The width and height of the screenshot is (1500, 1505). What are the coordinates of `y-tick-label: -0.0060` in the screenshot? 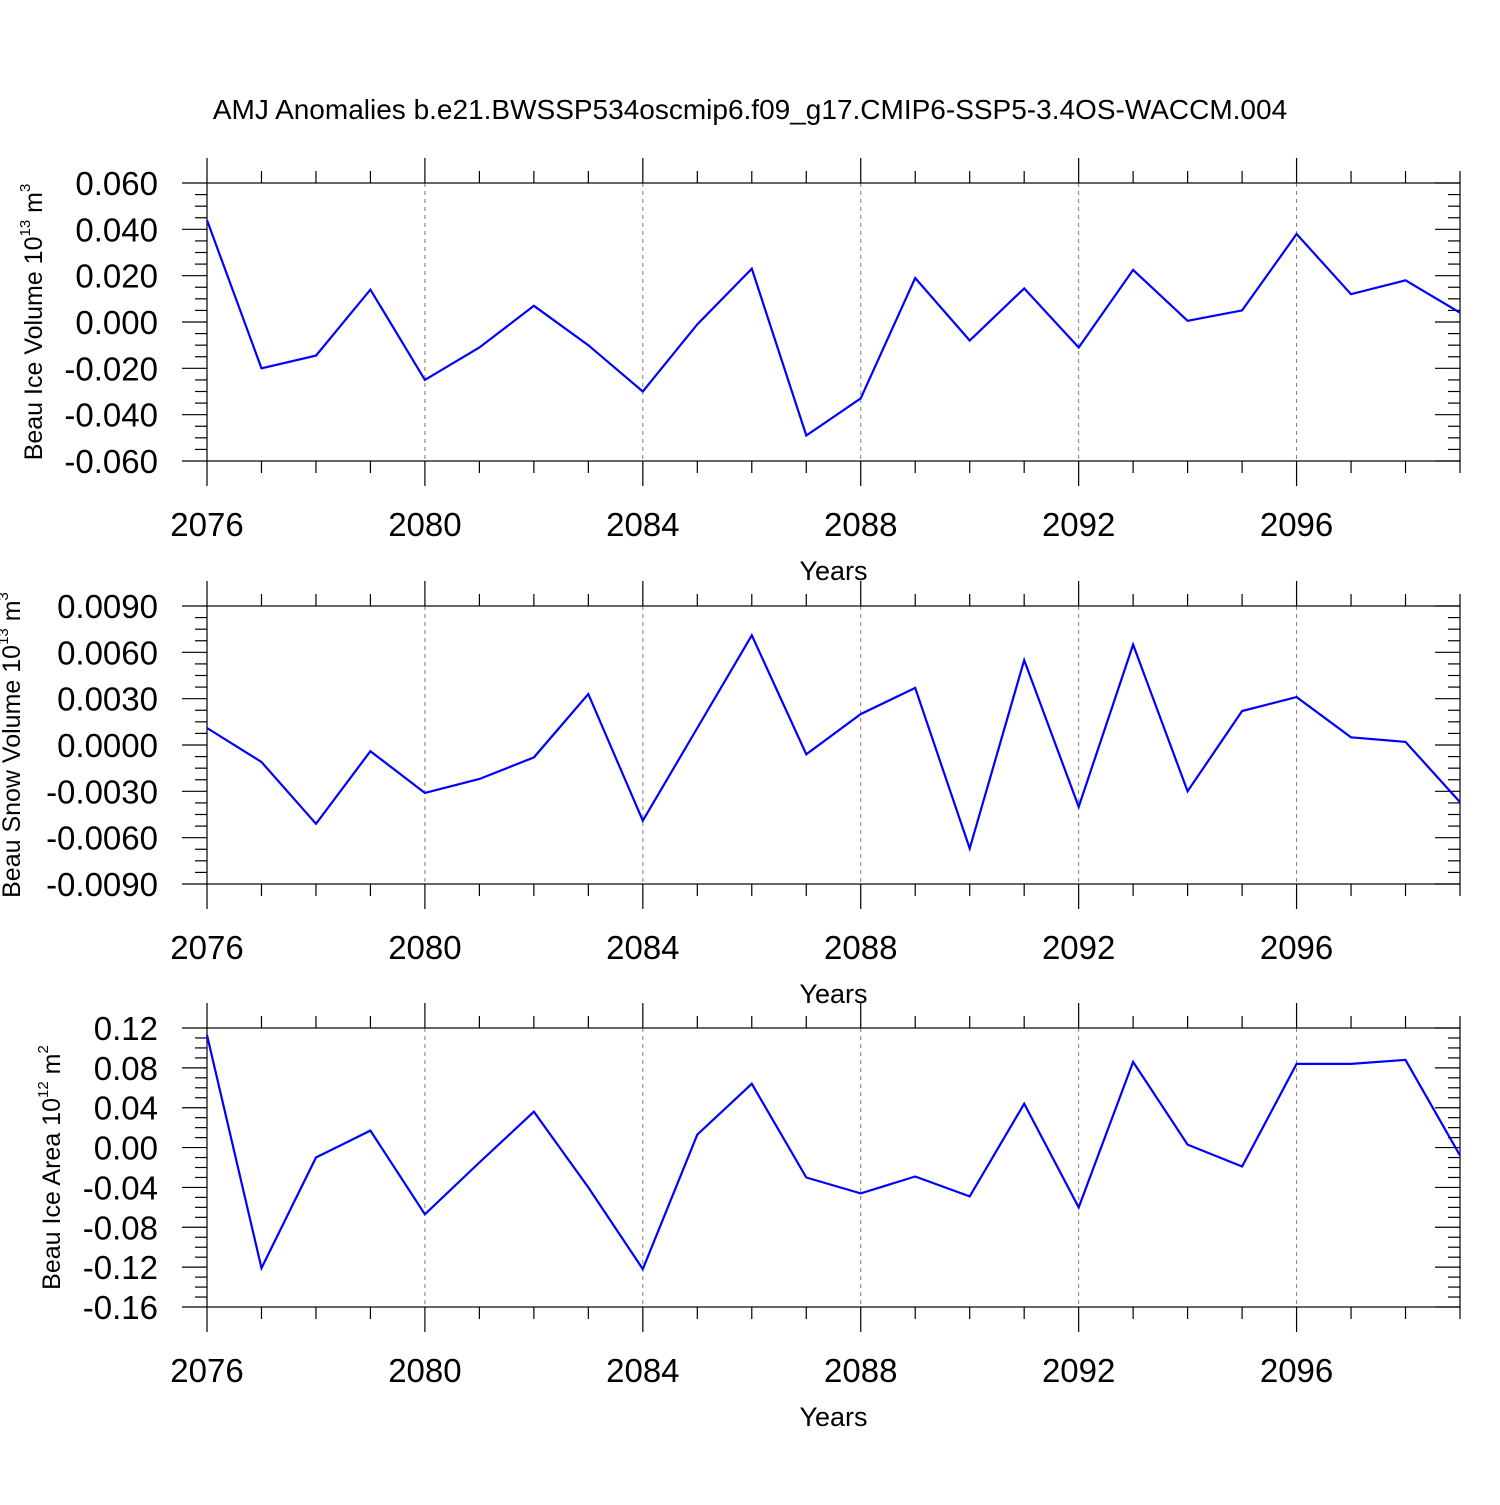 It's located at (102, 838).